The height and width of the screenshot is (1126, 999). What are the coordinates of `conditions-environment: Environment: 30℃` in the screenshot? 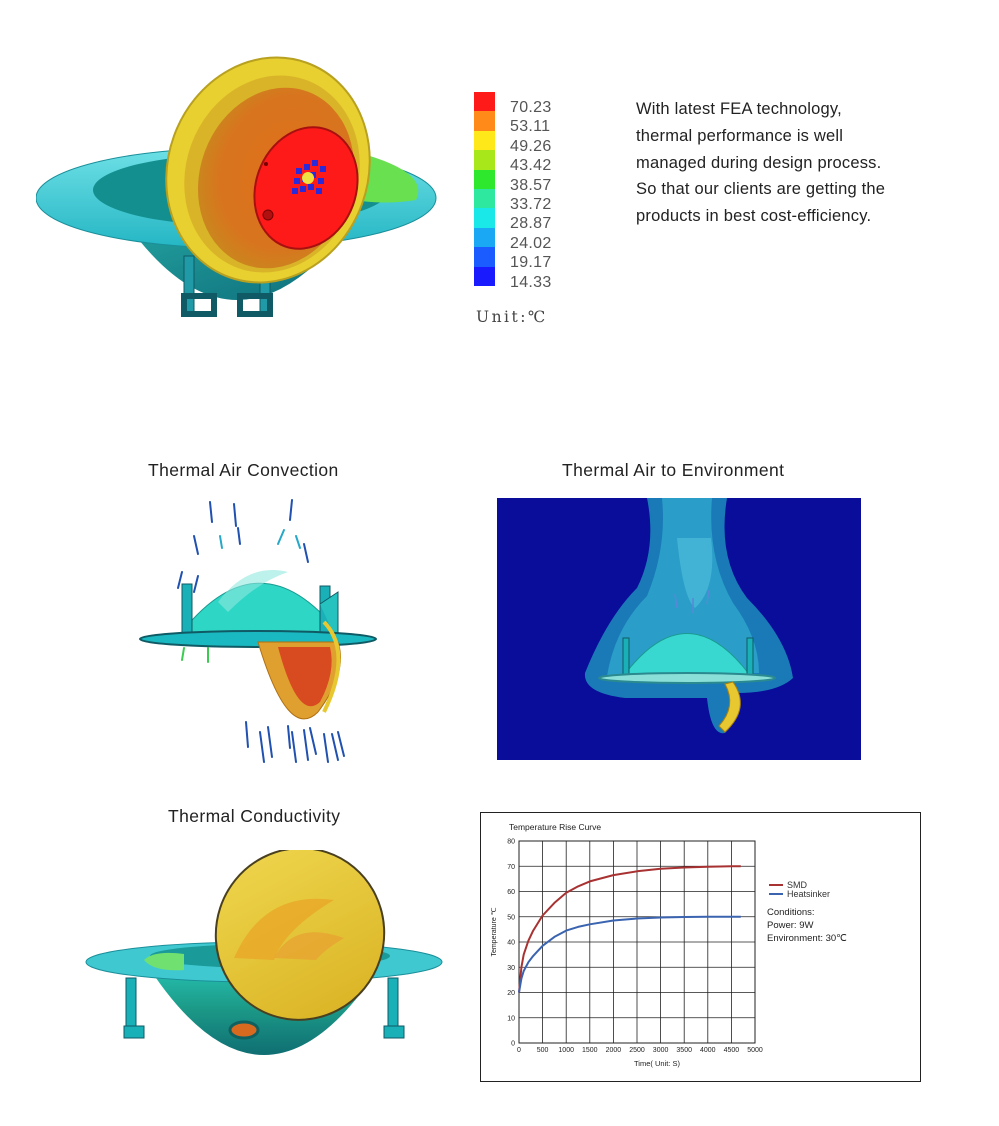 It's located at (807, 938).